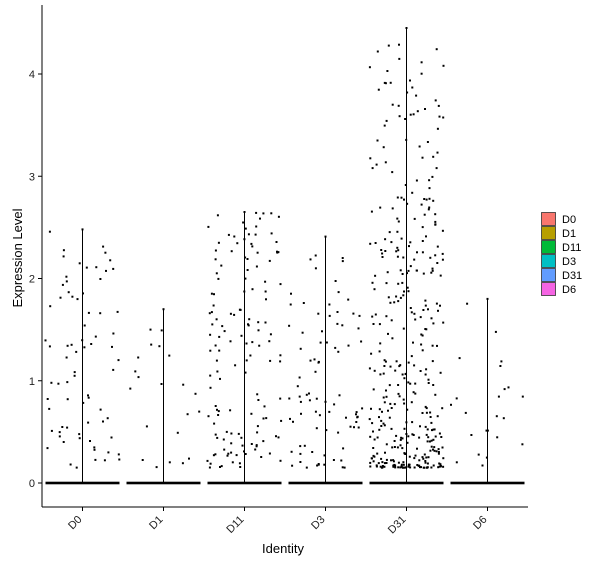 The height and width of the screenshot is (568, 600). Describe the element at coordinates (32, 177) in the screenshot. I see `y-tick-label: 3` at that location.